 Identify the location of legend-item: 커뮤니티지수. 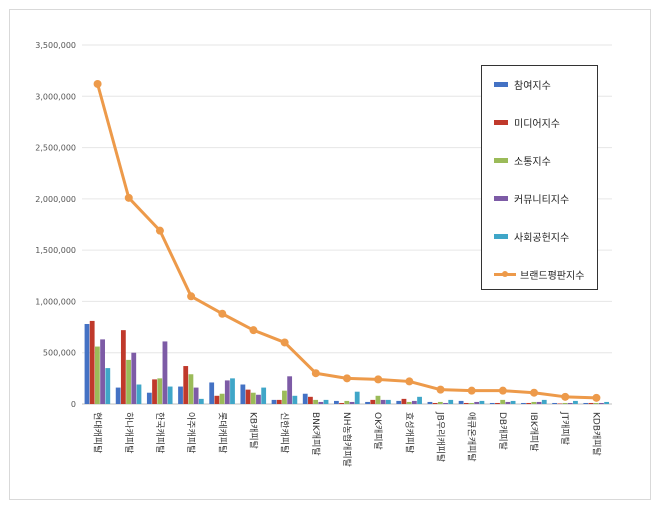
(531, 198).